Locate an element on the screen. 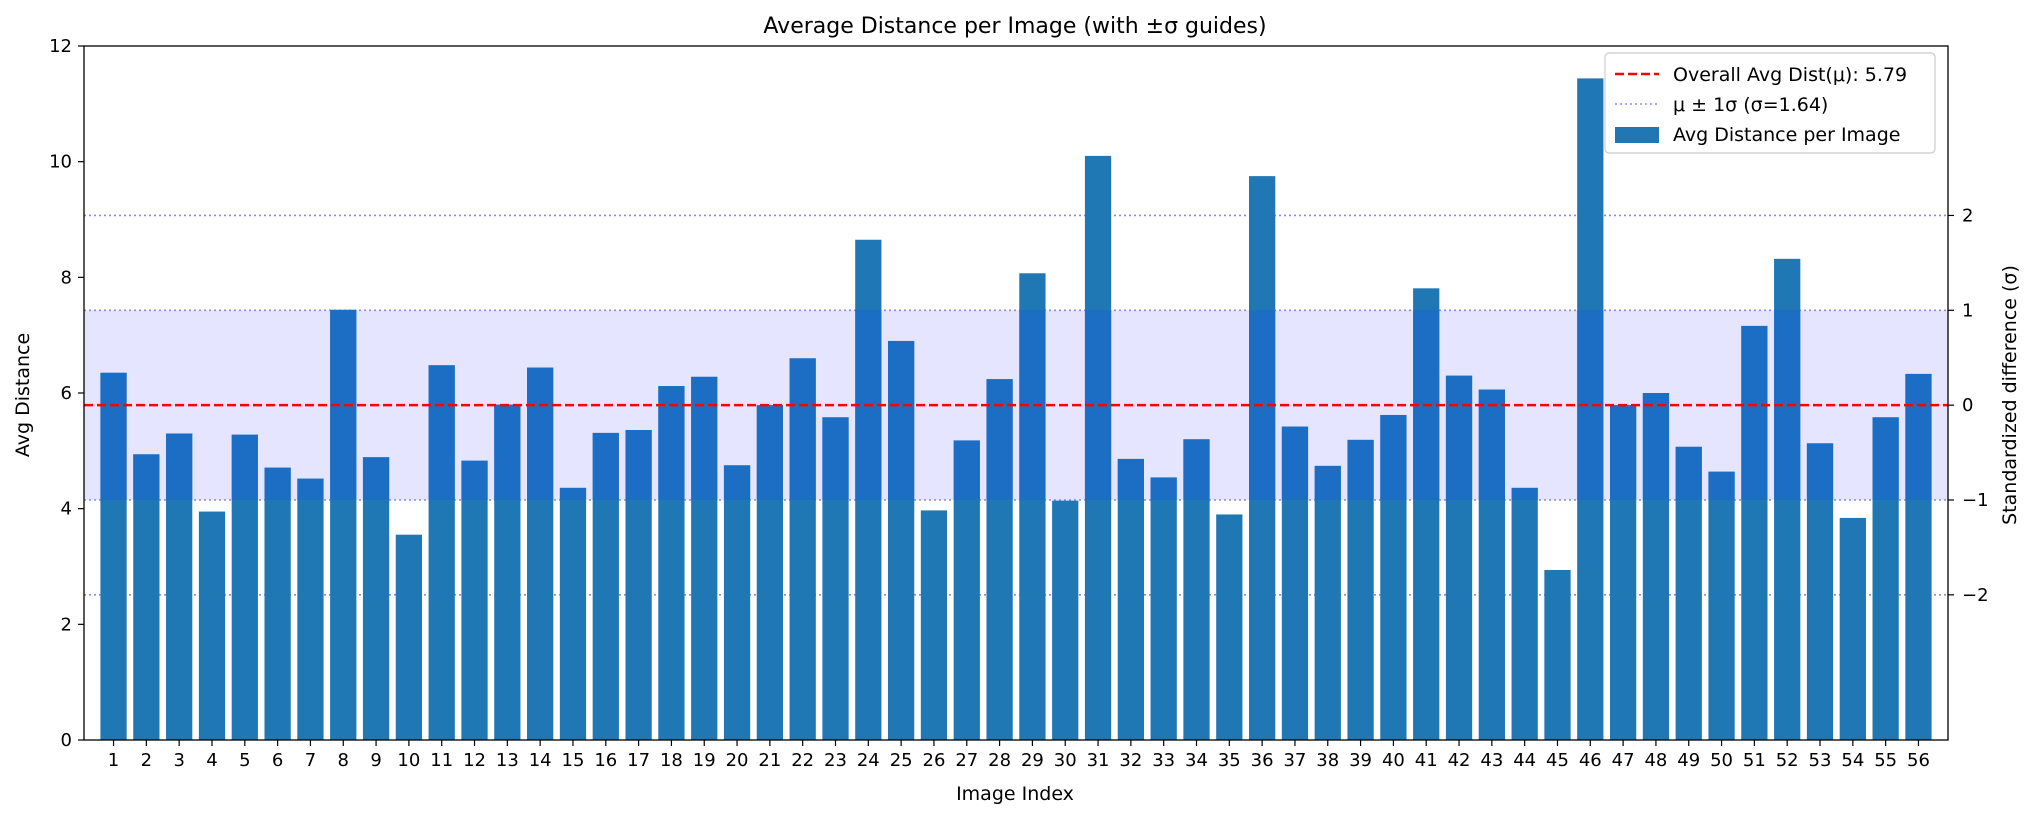 The height and width of the screenshot is (817, 2033). x-tick-label: 45 is located at coordinates (1557, 760).